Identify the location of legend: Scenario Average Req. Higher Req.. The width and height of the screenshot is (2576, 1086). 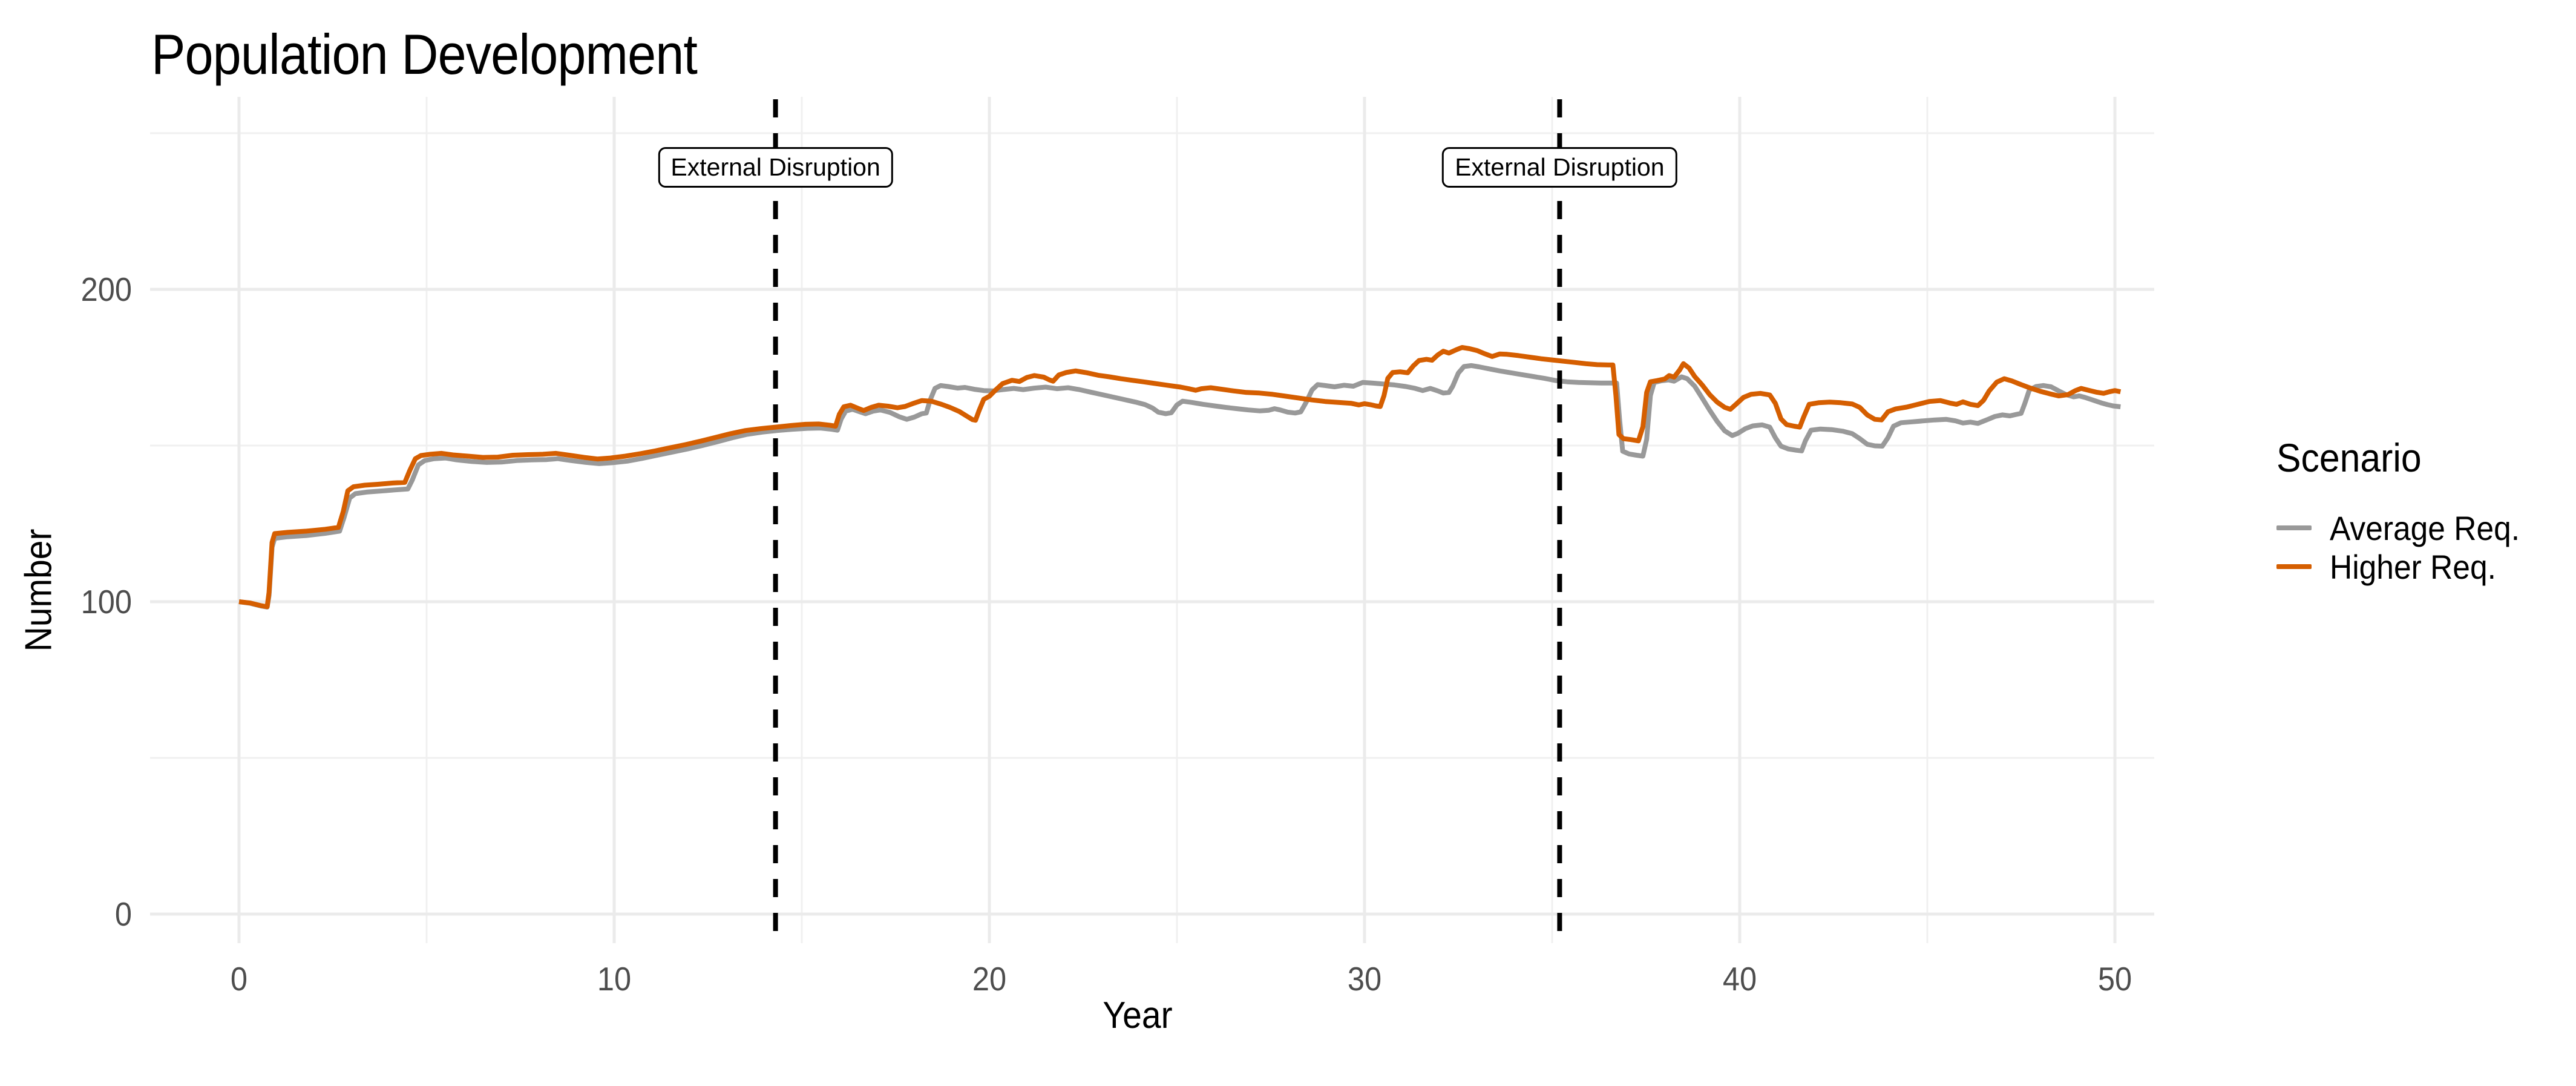
(2406, 510).